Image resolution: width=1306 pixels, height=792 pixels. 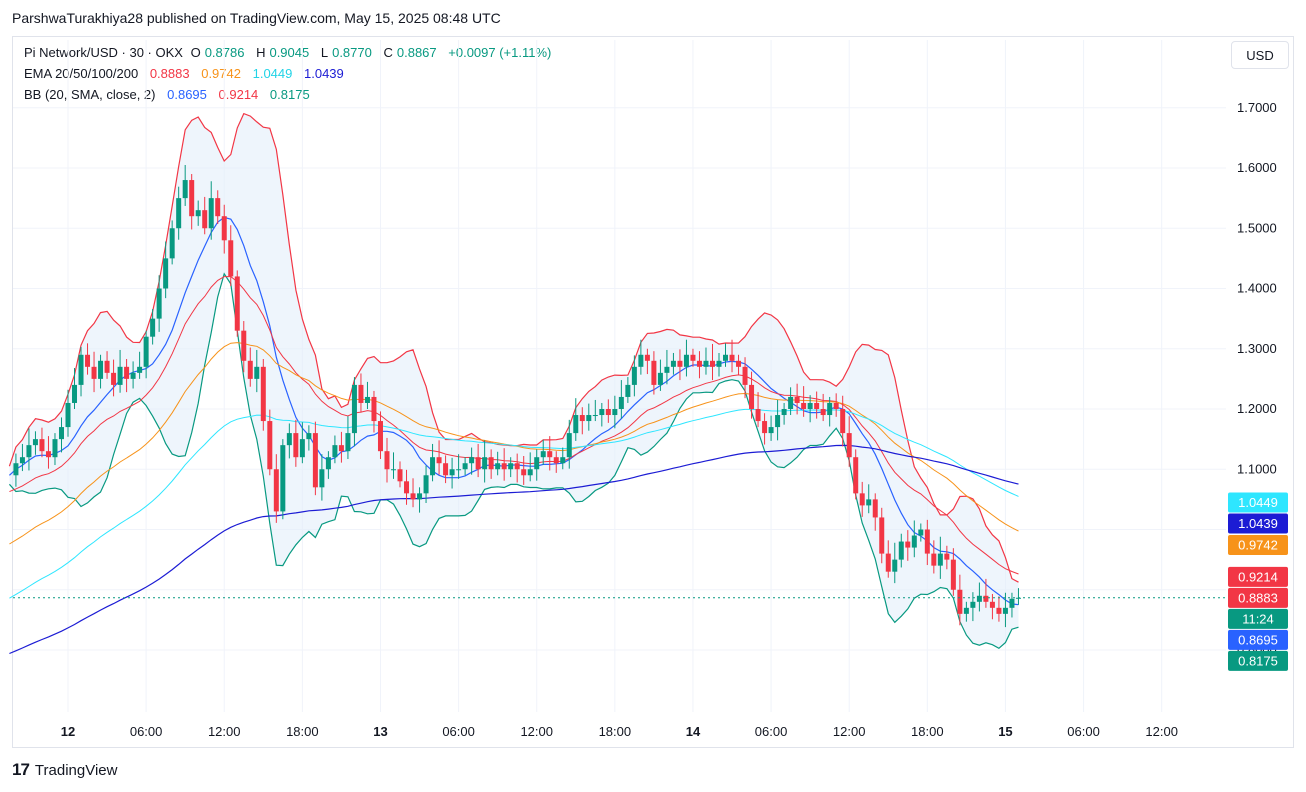 I want to click on legend-c-val: 0.8867, so click(x=416, y=52).